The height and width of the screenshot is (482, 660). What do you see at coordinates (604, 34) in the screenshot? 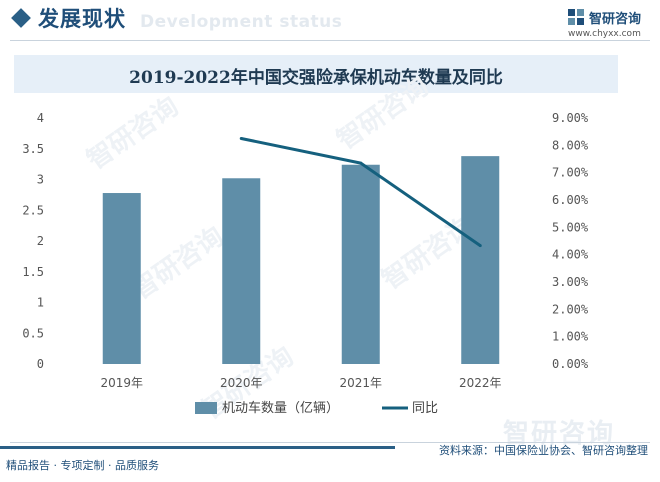
I see `logo-url: www.chyxx.com` at bounding box center [604, 34].